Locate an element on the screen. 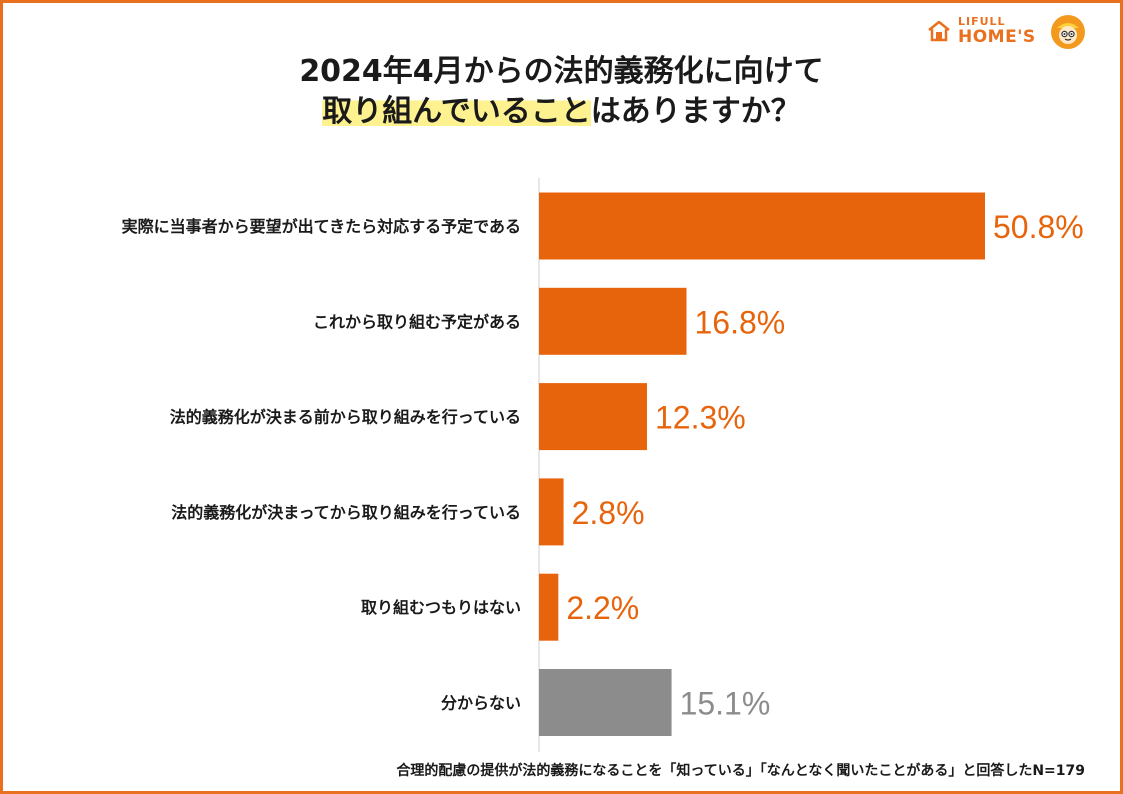 This screenshot has height=794, width=1123. logo-wordmark-top: LIFULL is located at coordinates (982, 21).